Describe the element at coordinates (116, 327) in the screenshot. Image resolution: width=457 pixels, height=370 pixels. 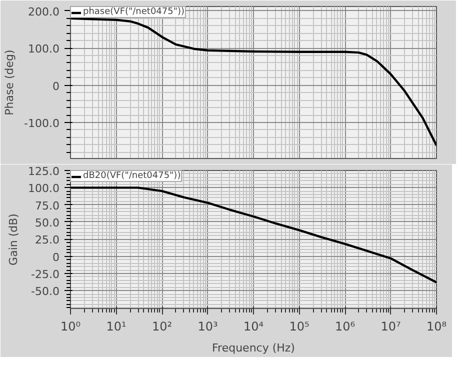
I see `x-tick-label: 10¹` at that location.